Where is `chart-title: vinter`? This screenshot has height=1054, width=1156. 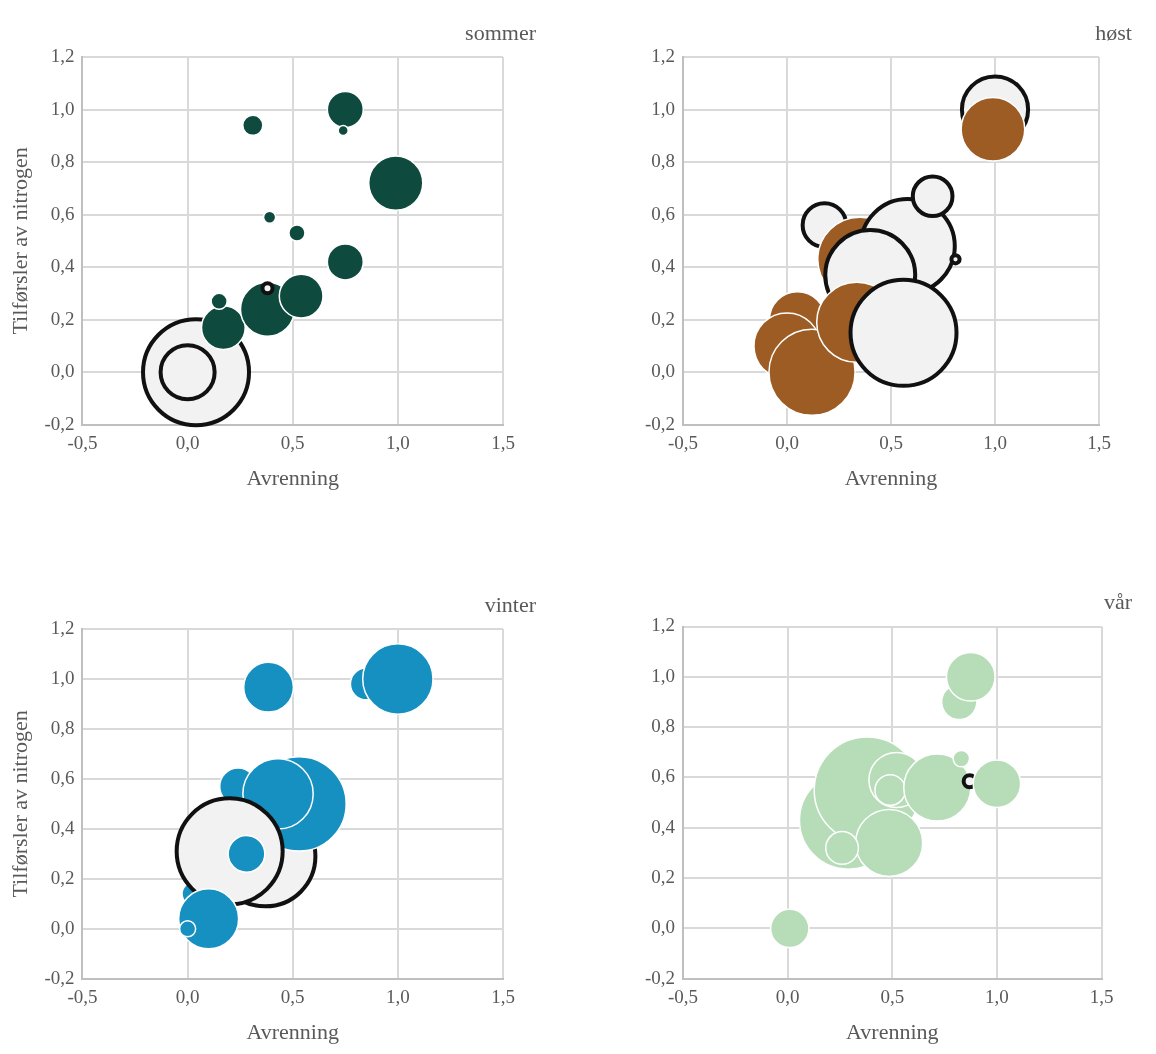
chart-title: vinter is located at coordinates (510, 604).